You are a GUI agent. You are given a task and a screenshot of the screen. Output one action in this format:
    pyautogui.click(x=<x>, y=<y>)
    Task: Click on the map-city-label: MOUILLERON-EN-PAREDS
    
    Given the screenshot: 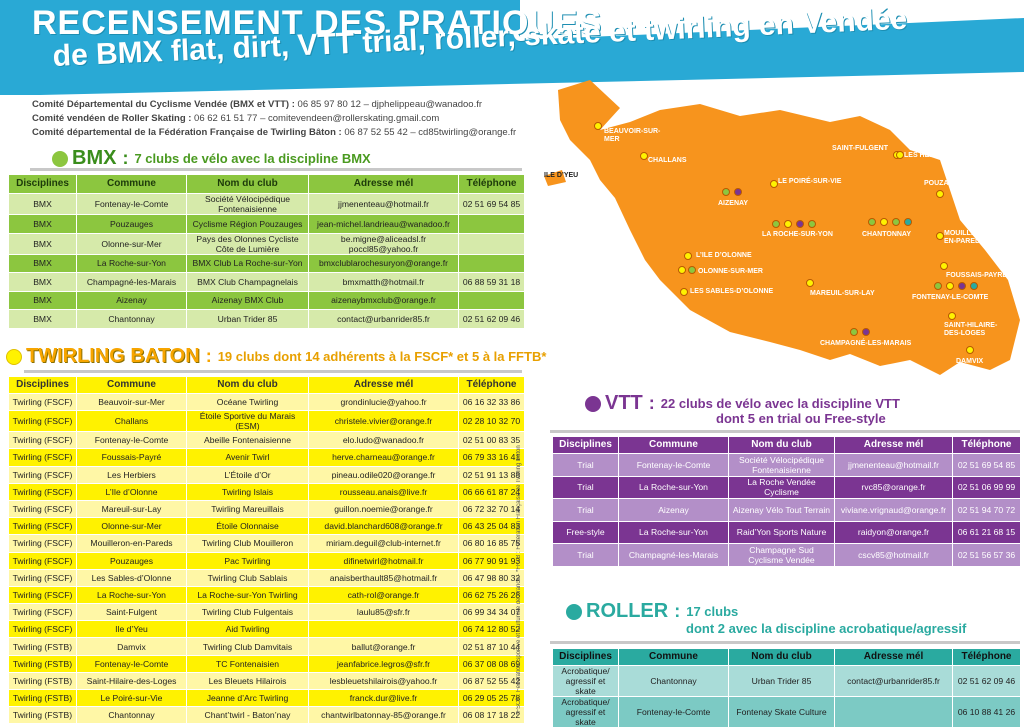 What is the action you would take?
    pyautogui.click(x=969, y=237)
    